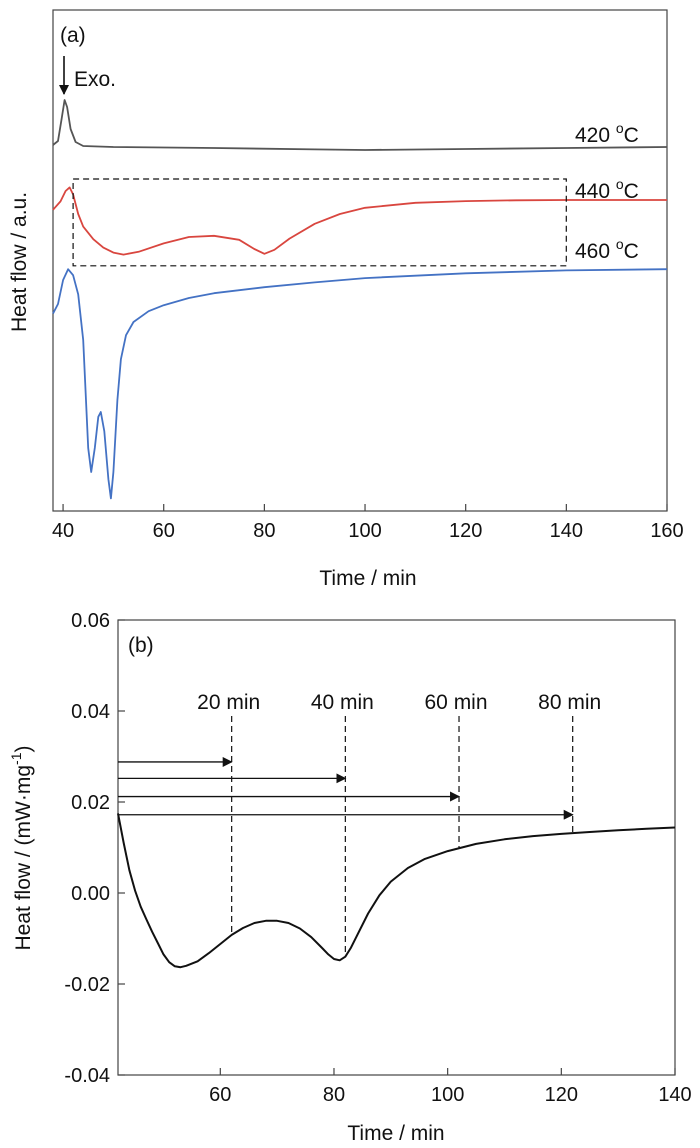  Describe the element at coordinates (90, 621) in the screenshot. I see `y-tick-label: 0.06` at that location.